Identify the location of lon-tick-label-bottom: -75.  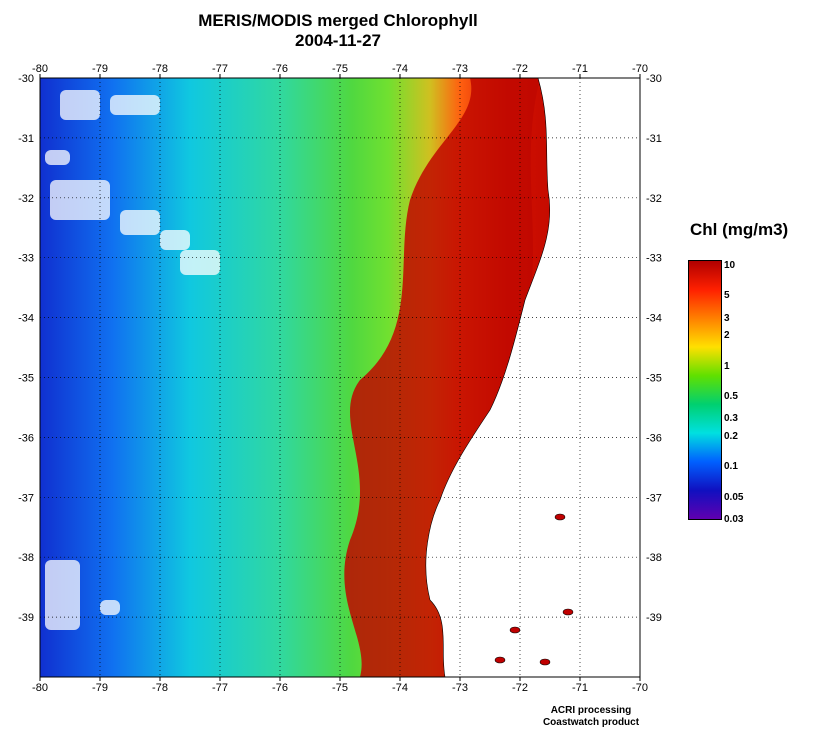
(340, 688).